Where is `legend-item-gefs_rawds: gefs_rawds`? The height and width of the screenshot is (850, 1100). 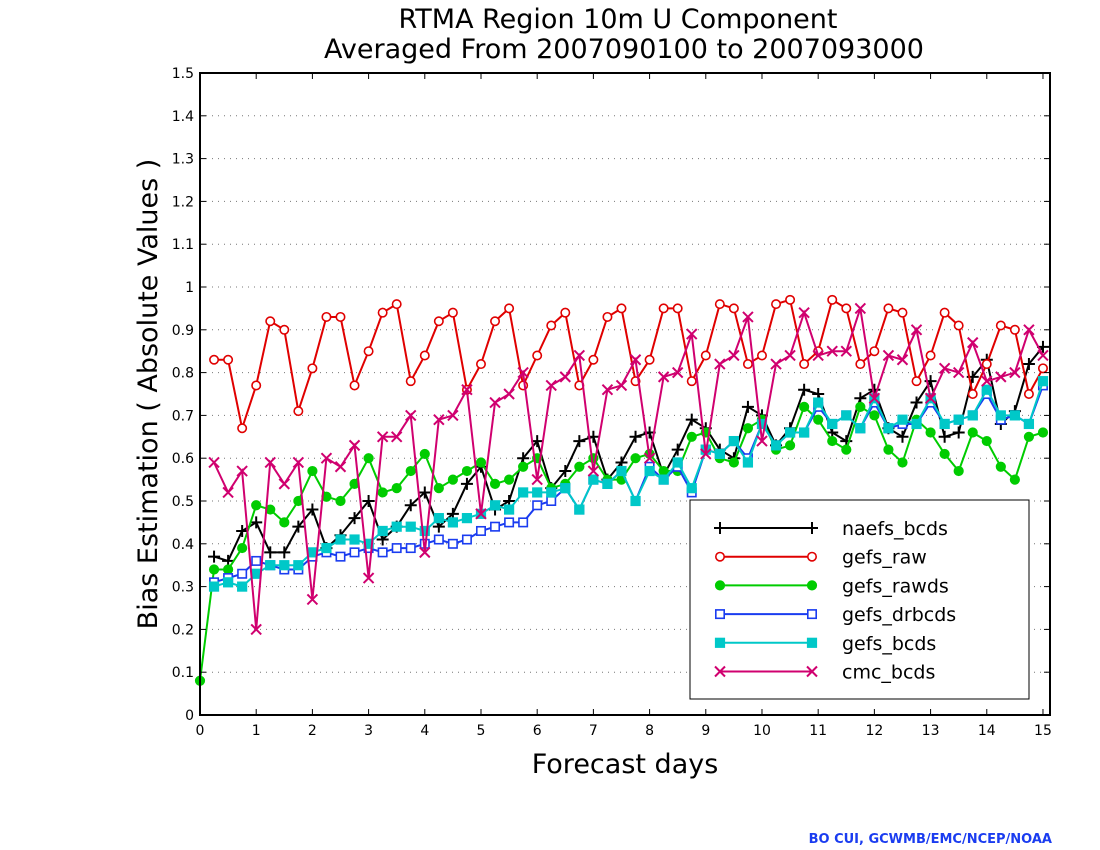 legend-item-gefs_rawds: gefs_rawds is located at coordinates (831, 586).